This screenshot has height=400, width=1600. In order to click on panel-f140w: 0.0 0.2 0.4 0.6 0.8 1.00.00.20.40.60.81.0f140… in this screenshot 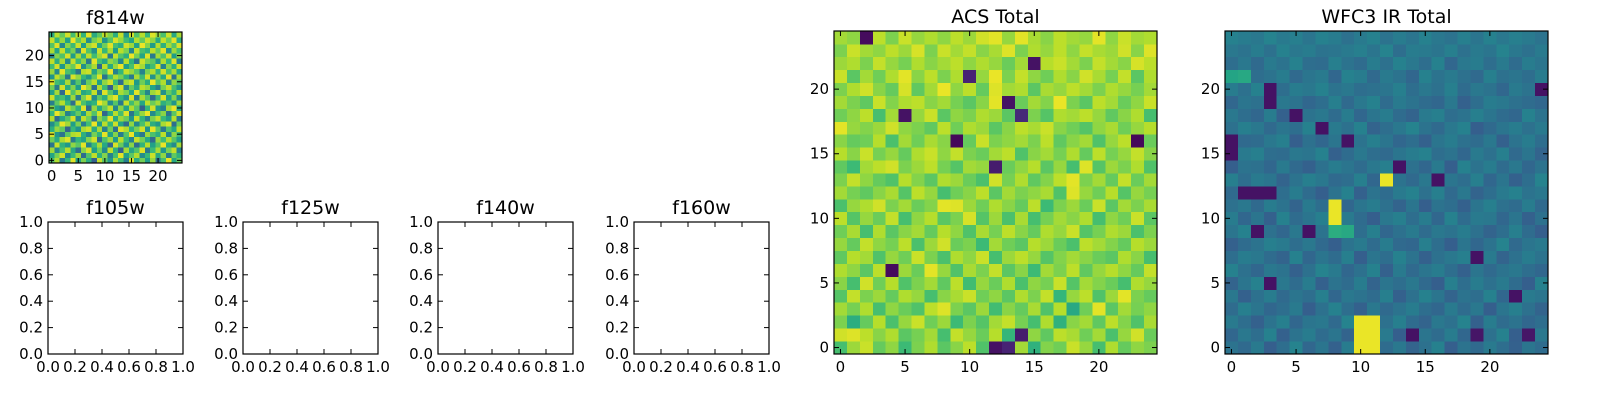, I will do `click(497, 286)`.